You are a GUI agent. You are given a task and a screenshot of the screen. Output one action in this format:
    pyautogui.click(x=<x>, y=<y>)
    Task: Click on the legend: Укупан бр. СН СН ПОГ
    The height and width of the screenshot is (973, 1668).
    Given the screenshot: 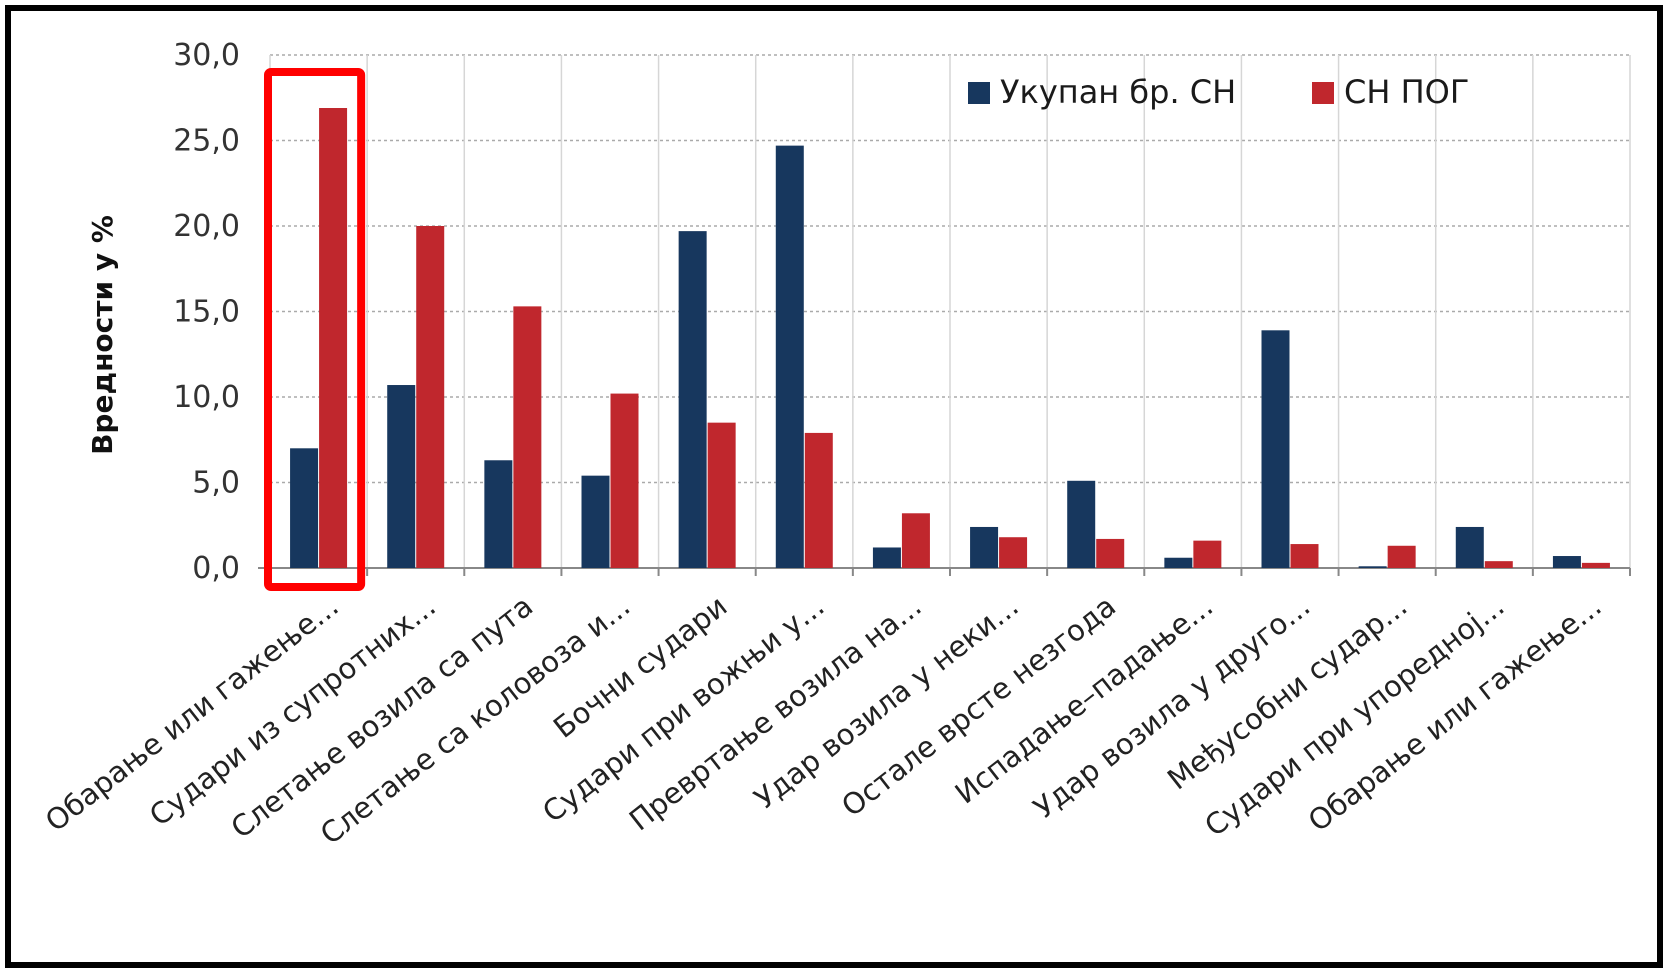 What is the action you would take?
    pyautogui.click(x=1218, y=92)
    